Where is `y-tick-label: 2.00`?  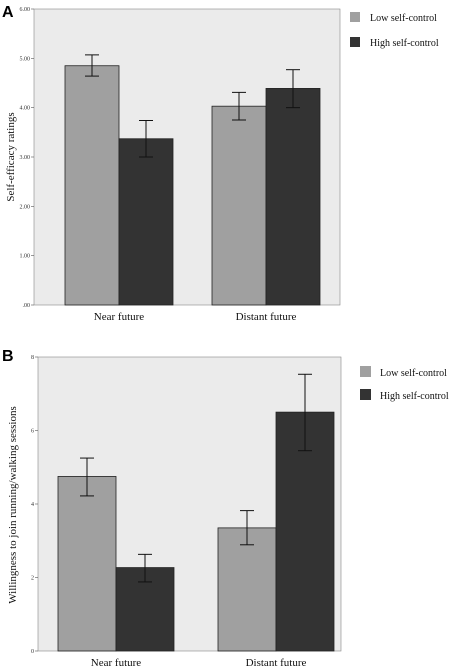
y-tick-label: 2.00 is located at coordinates (25, 207).